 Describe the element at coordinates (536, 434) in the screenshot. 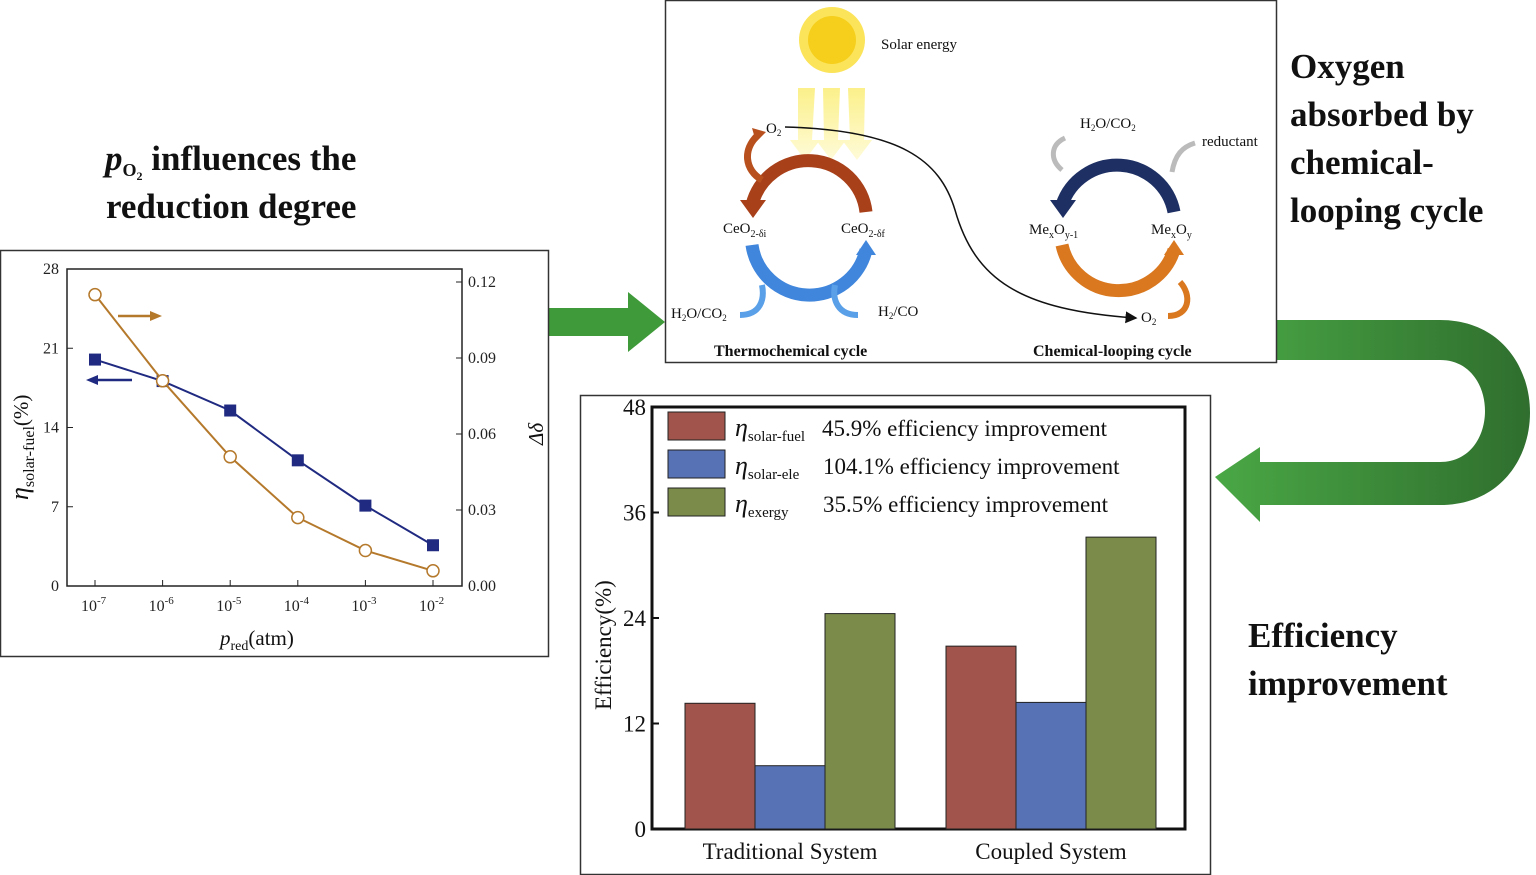

I see `y-right-axis-label: Δδ` at that location.